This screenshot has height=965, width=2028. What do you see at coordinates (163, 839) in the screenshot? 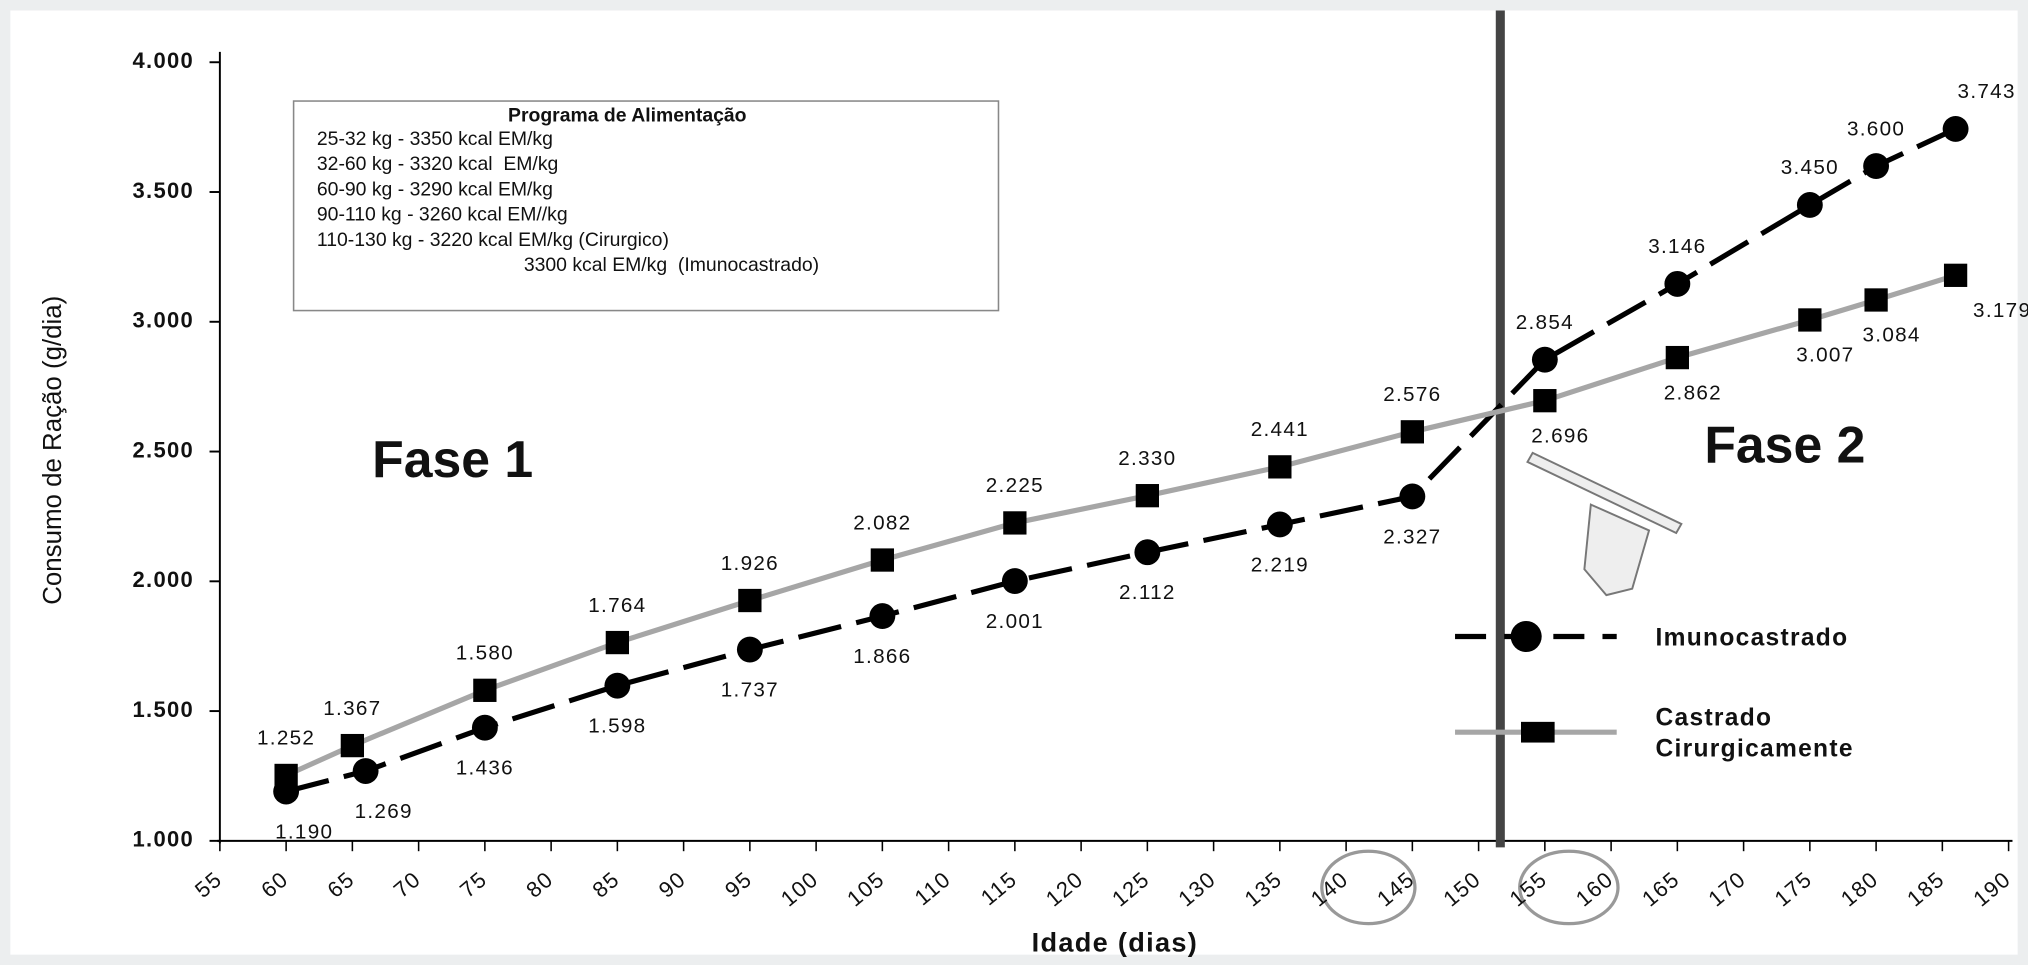
I see `y-tick-label: 1.000` at bounding box center [163, 839].